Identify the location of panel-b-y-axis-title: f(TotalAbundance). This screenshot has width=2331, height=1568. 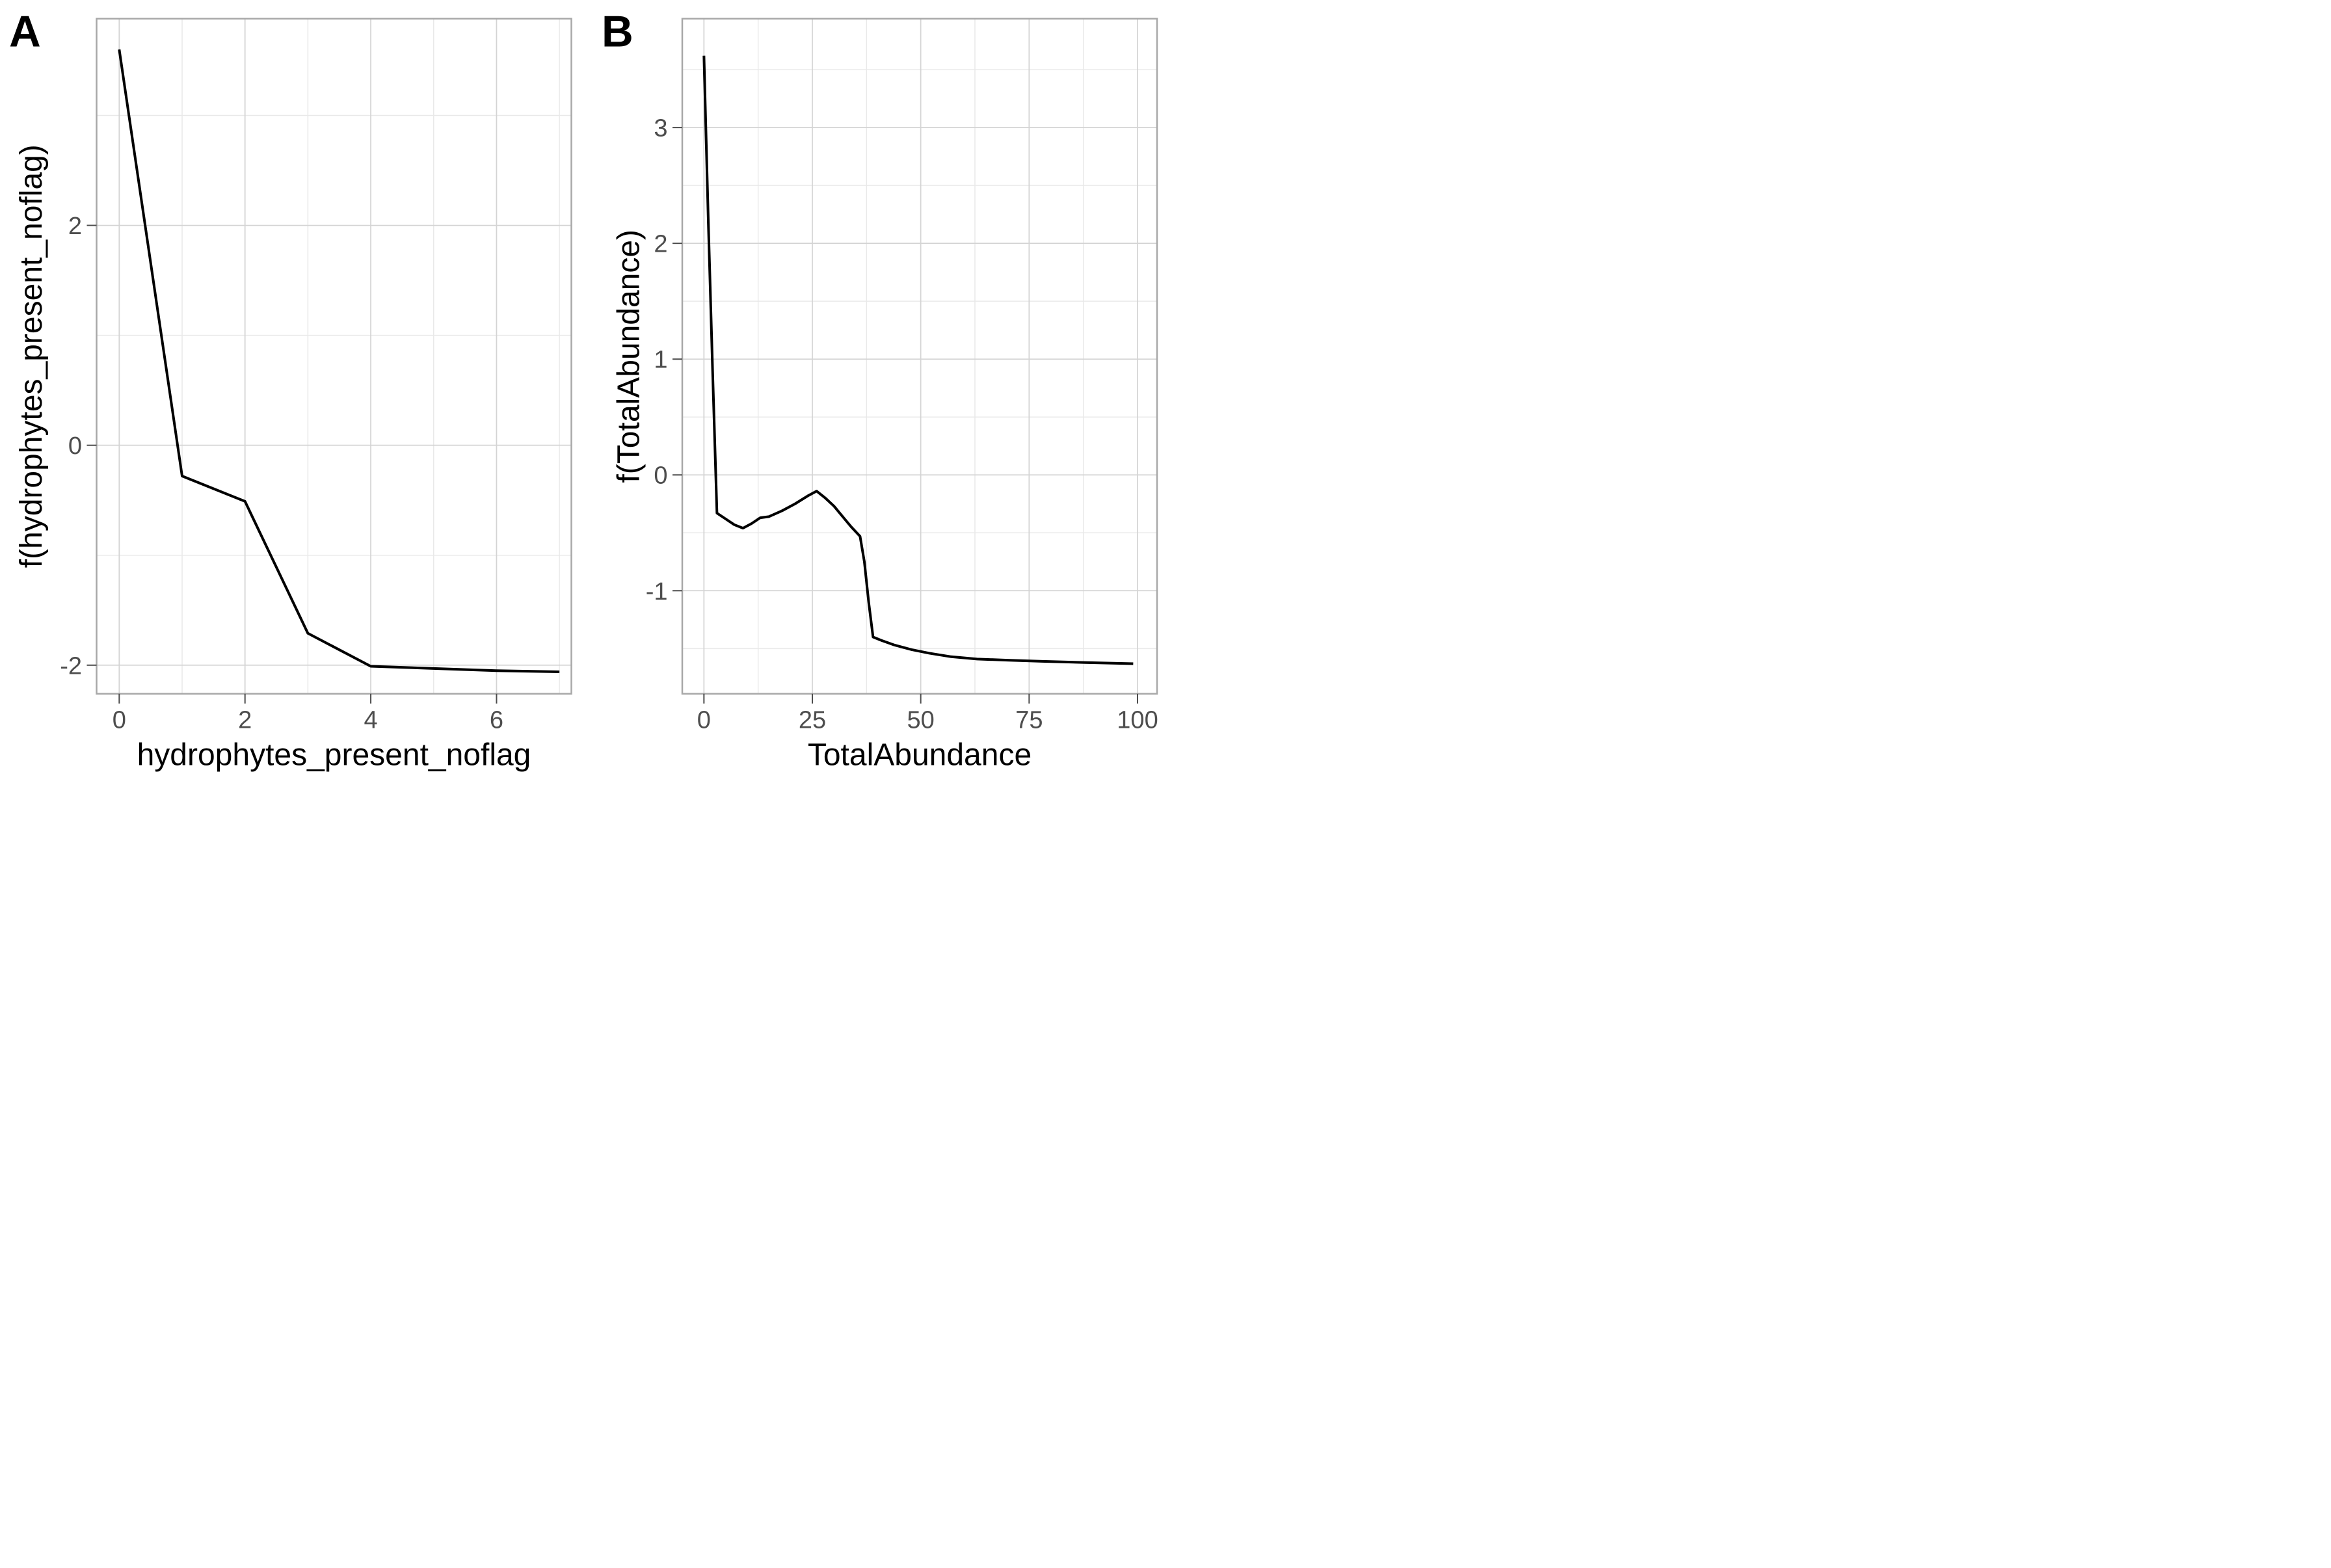
(629, 357).